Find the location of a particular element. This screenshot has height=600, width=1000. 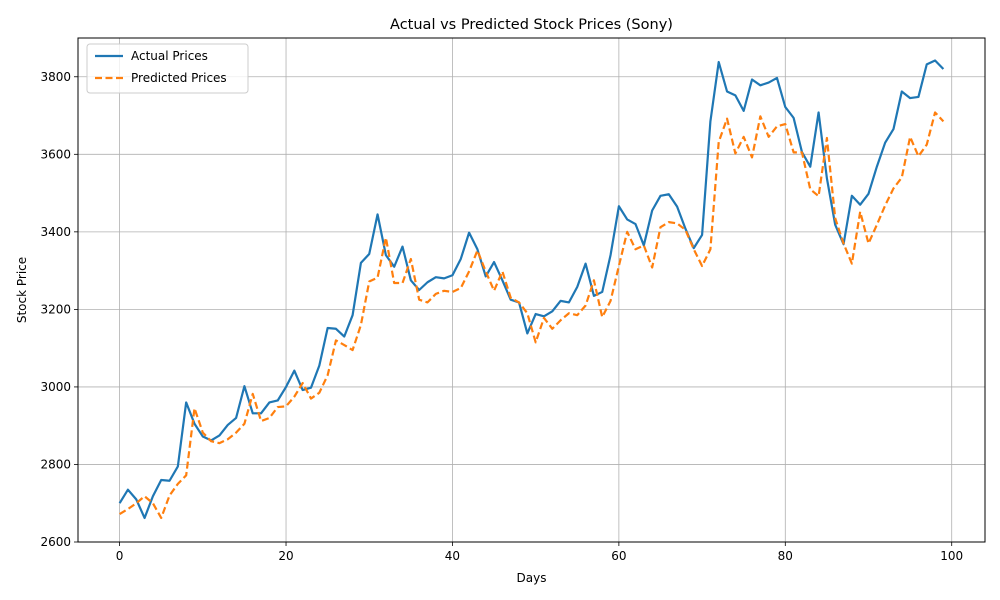

y-tick-label: 2600 is located at coordinates (55, 542).